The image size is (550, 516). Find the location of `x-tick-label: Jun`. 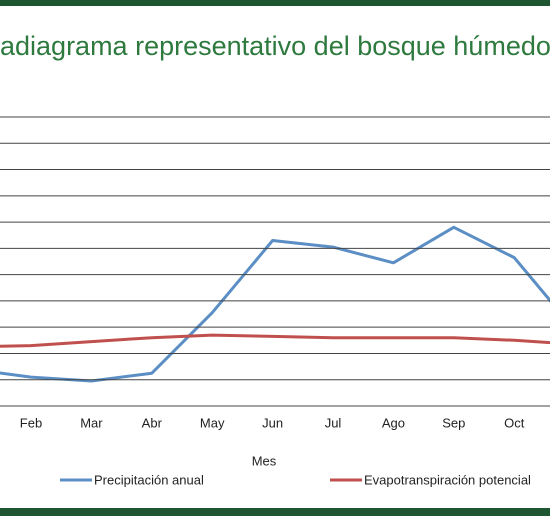

x-tick-label: Jun is located at coordinates (272, 422).